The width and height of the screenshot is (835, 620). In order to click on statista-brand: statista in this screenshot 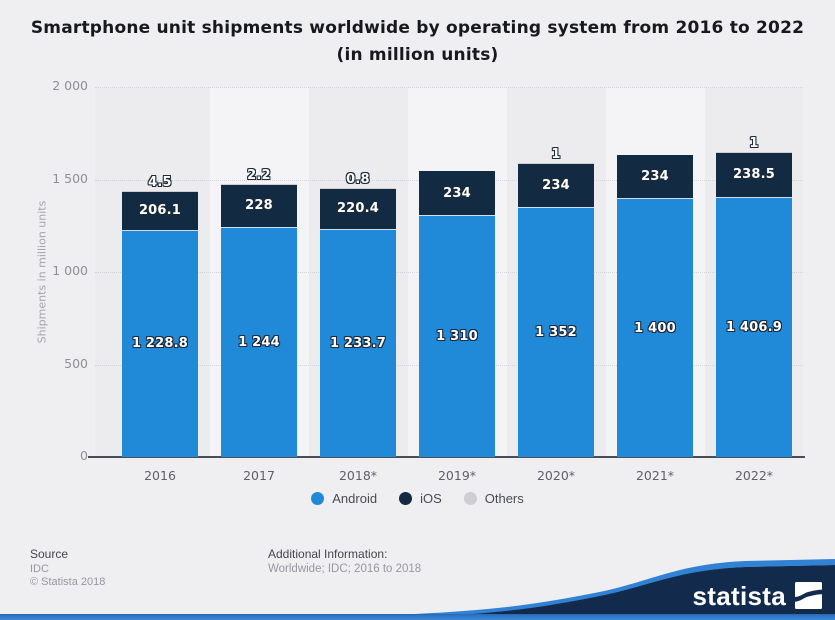, I will do `click(757, 595)`.